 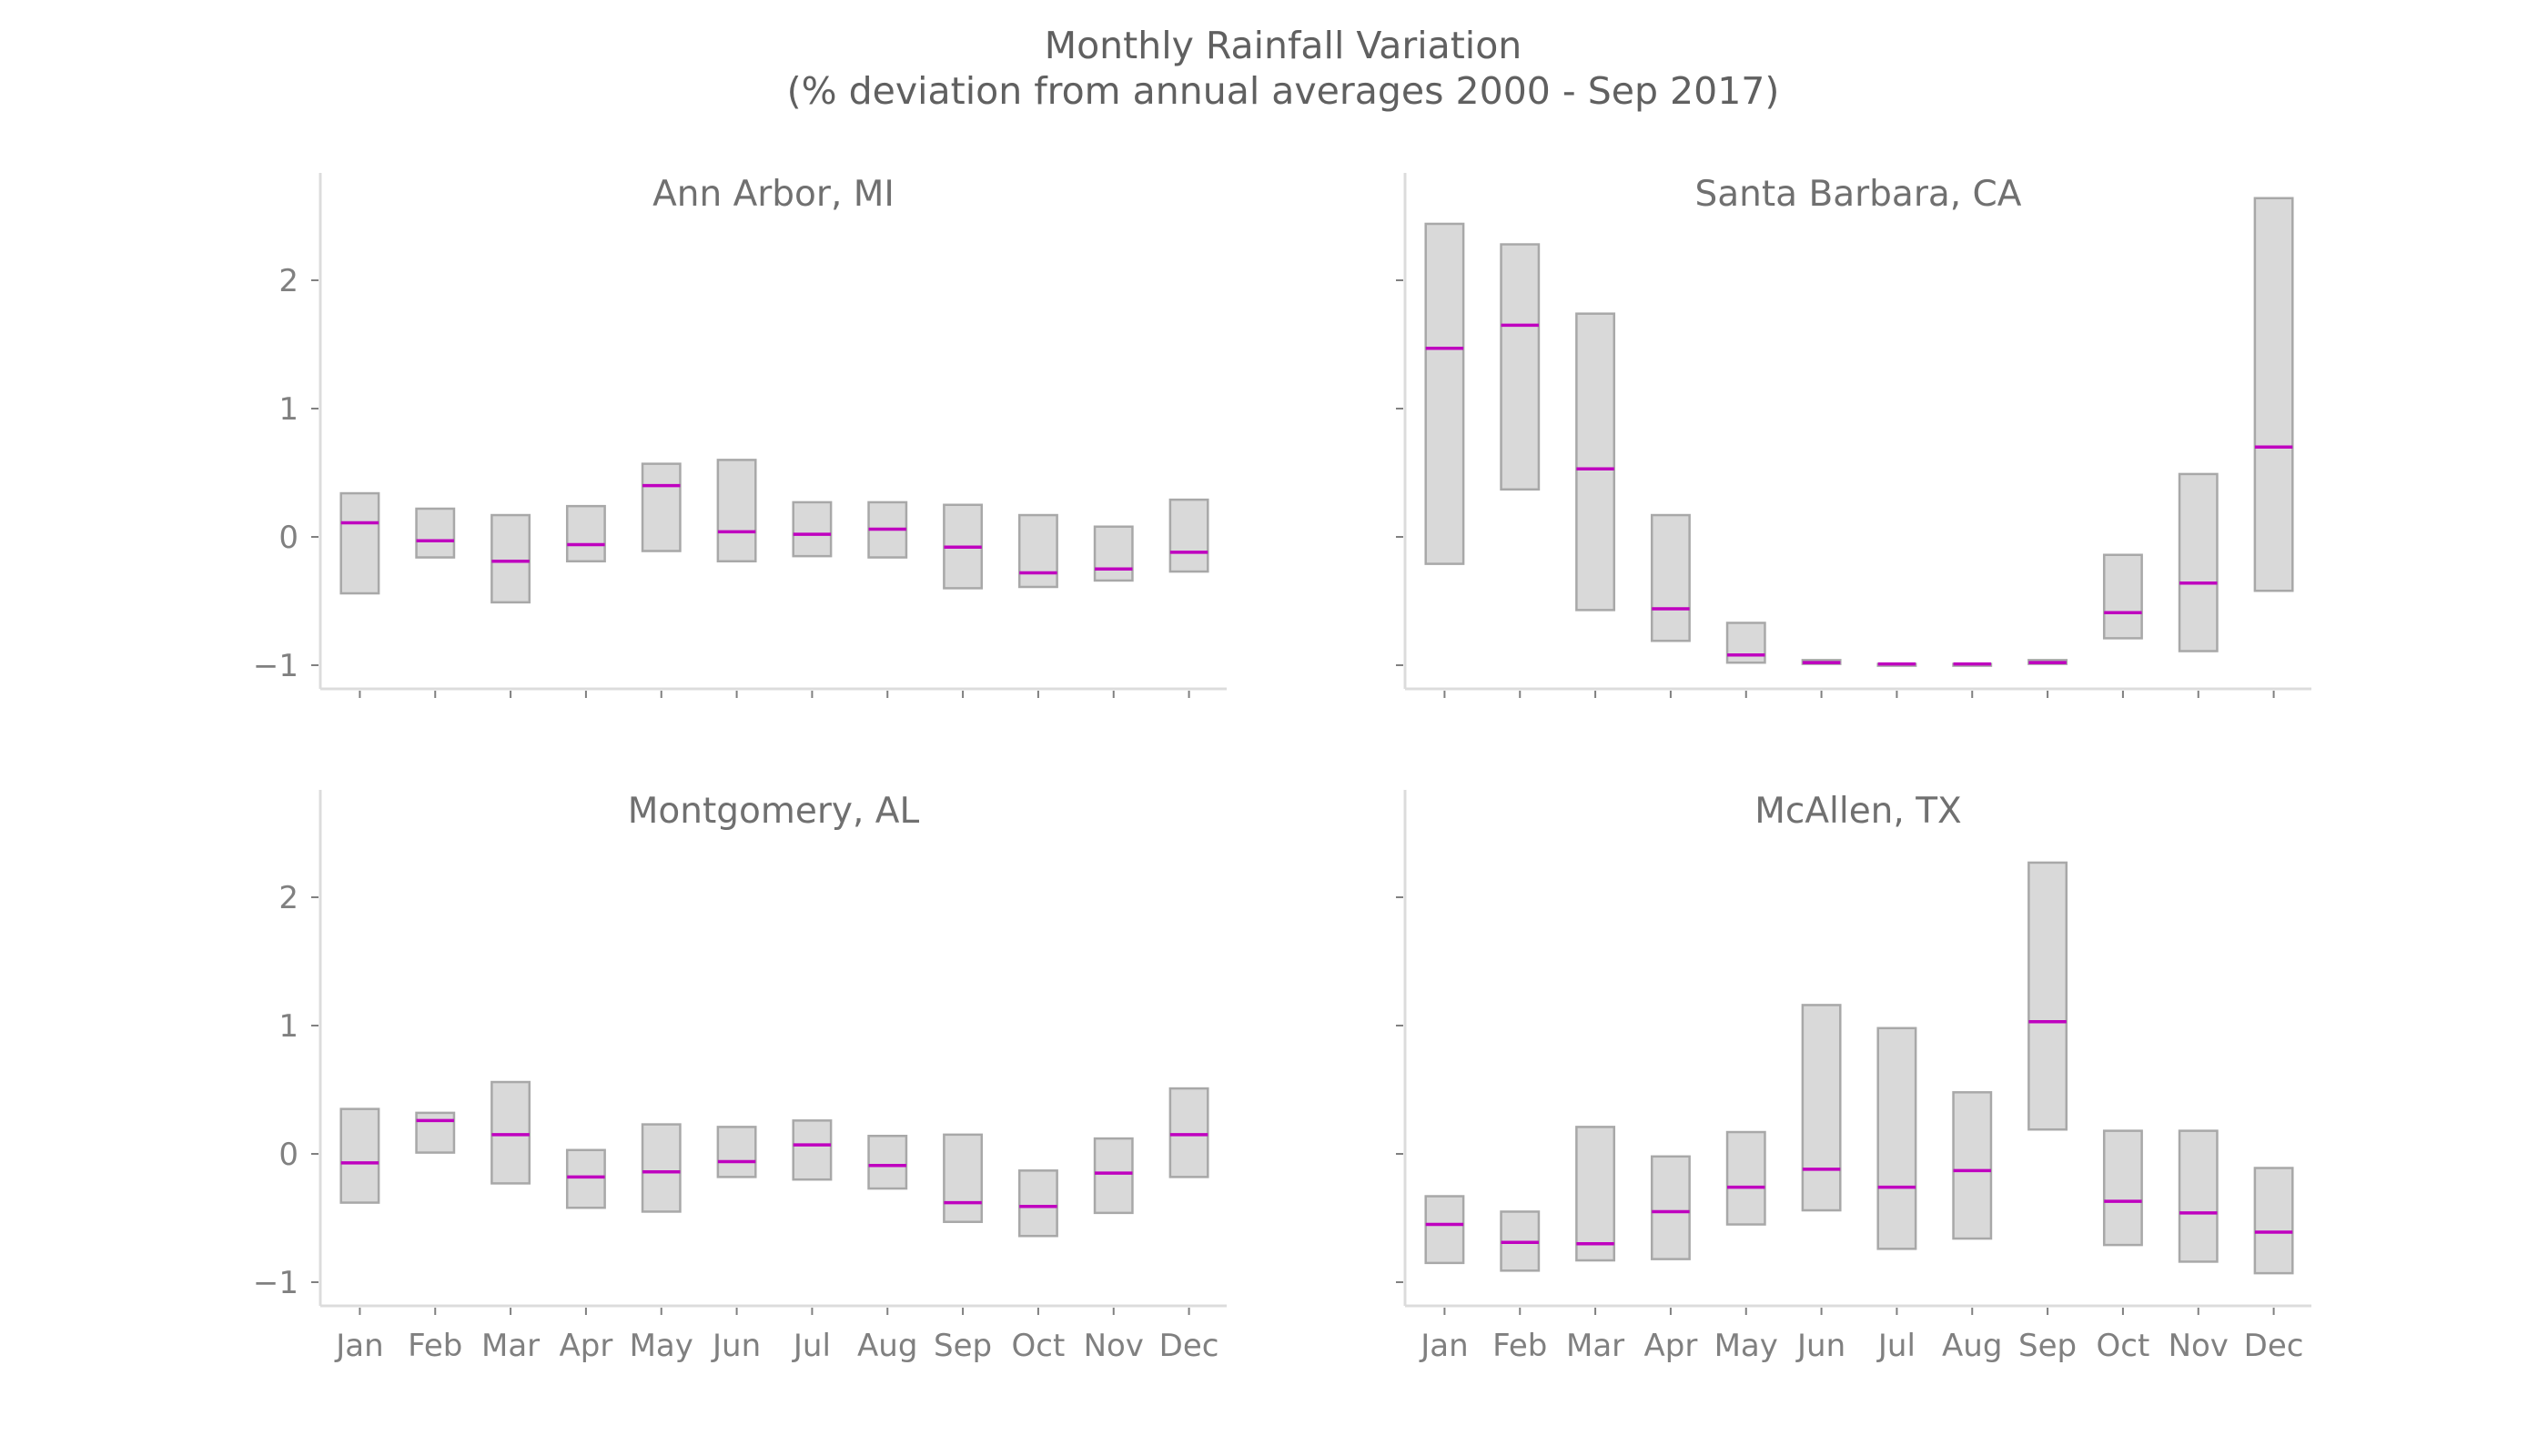 What do you see at coordinates (1858, 812) in the screenshot?
I see `panel-title: McAllen, TX` at bounding box center [1858, 812].